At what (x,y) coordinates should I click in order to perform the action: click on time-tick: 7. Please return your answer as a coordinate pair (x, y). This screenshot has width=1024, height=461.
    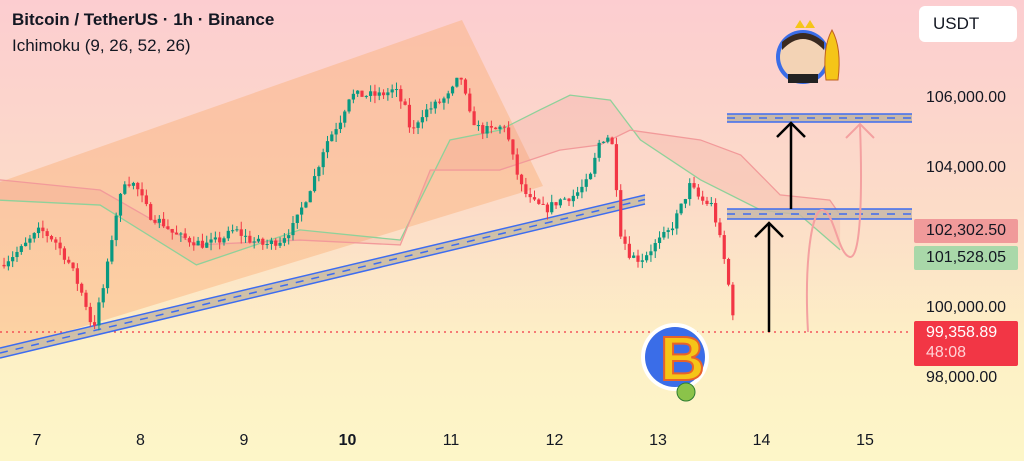
    Looking at the image, I should click on (37, 440).